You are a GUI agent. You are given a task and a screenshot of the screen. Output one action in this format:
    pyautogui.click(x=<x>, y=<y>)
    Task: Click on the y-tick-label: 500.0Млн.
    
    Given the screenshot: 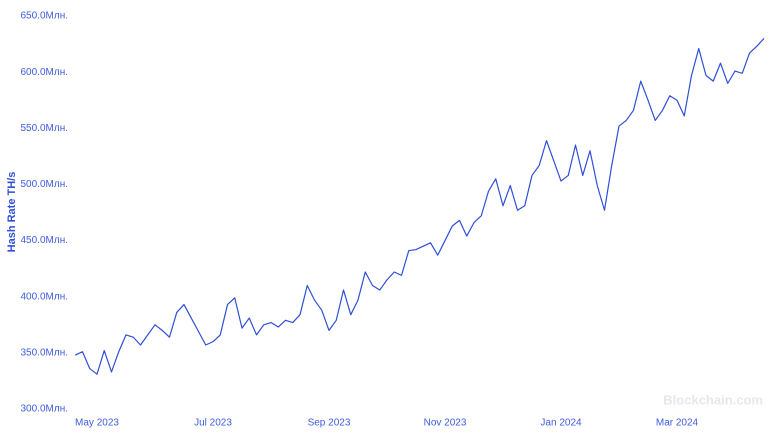 What is the action you would take?
    pyautogui.click(x=45, y=184)
    